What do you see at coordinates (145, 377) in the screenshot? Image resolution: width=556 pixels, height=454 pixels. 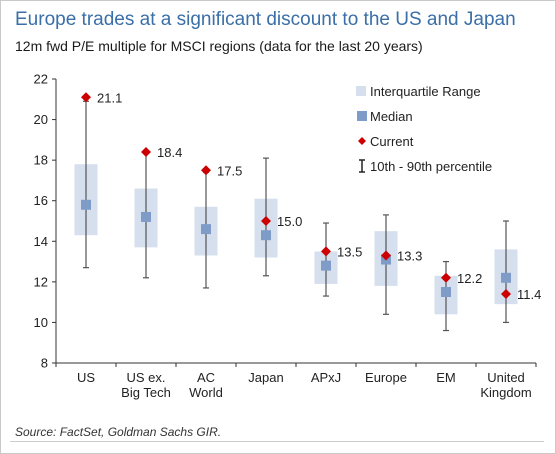 I see `x-category-label: US ex.` at bounding box center [145, 377].